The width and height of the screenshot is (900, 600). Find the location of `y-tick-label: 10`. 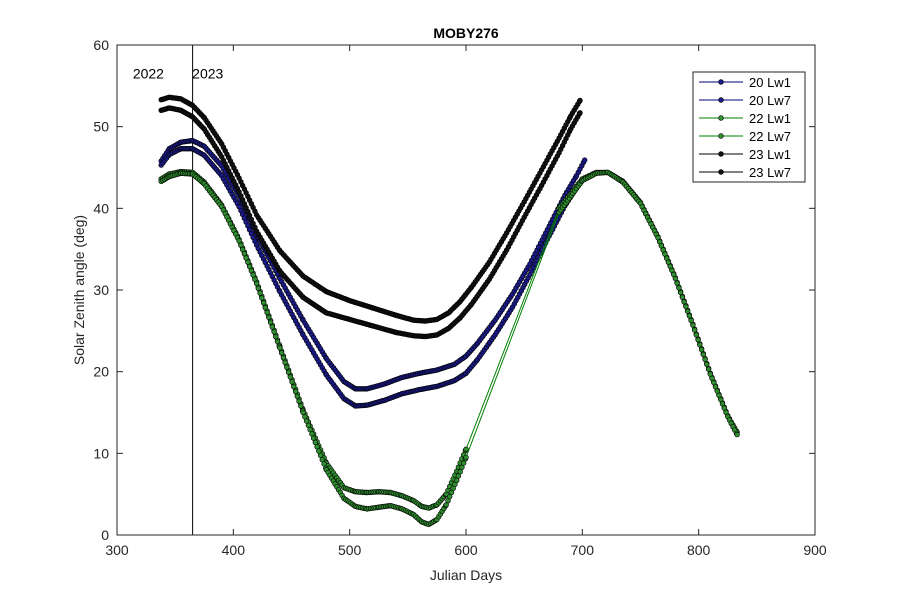

y-tick-label: 10 is located at coordinates (101, 453).